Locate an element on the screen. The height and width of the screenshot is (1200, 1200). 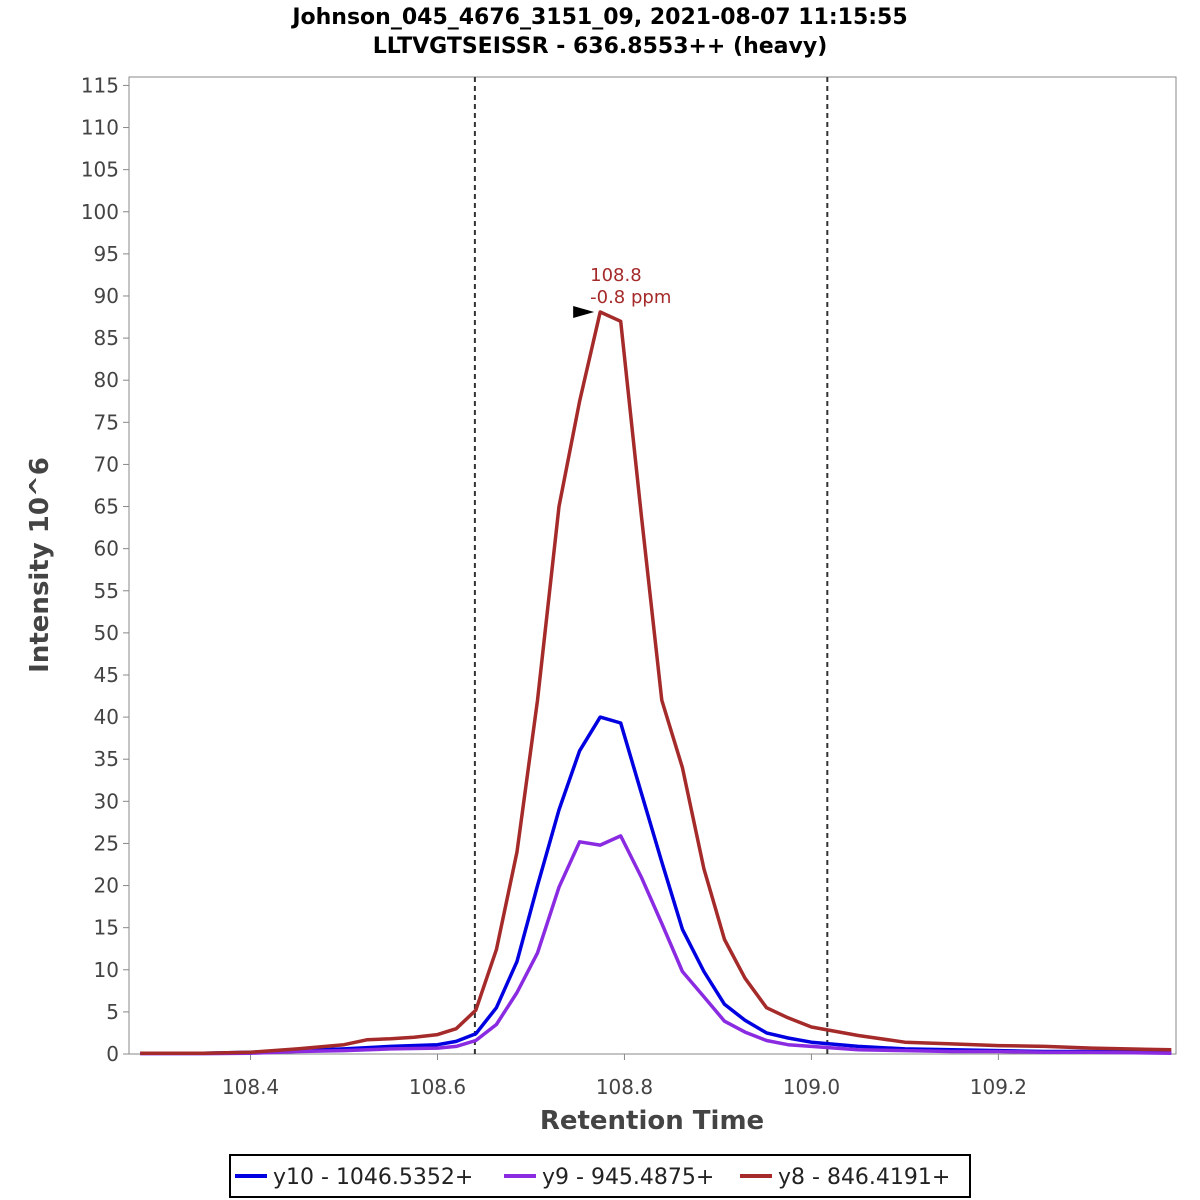
legend-box is located at coordinates (600, 1176).